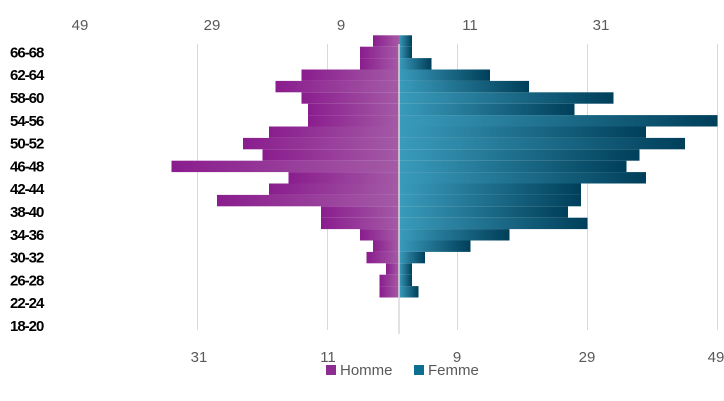  I want to click on bottom-tick-label: 29, so click(587, 357).